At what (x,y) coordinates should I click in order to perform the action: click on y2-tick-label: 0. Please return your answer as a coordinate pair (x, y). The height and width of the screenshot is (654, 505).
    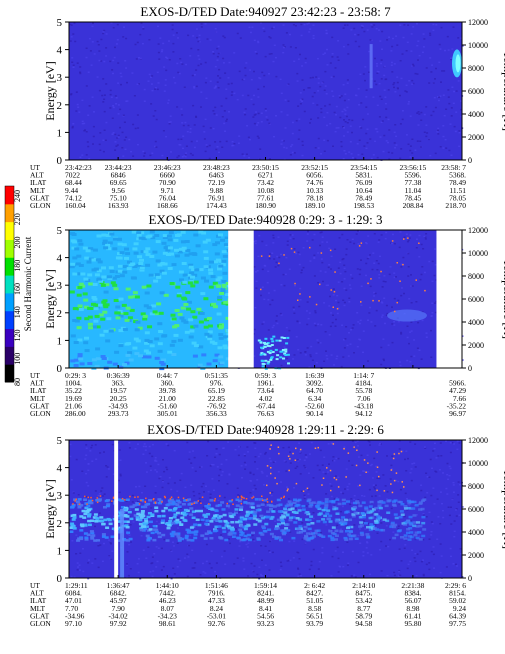
    Looking at the image, I should click on (470, 368).